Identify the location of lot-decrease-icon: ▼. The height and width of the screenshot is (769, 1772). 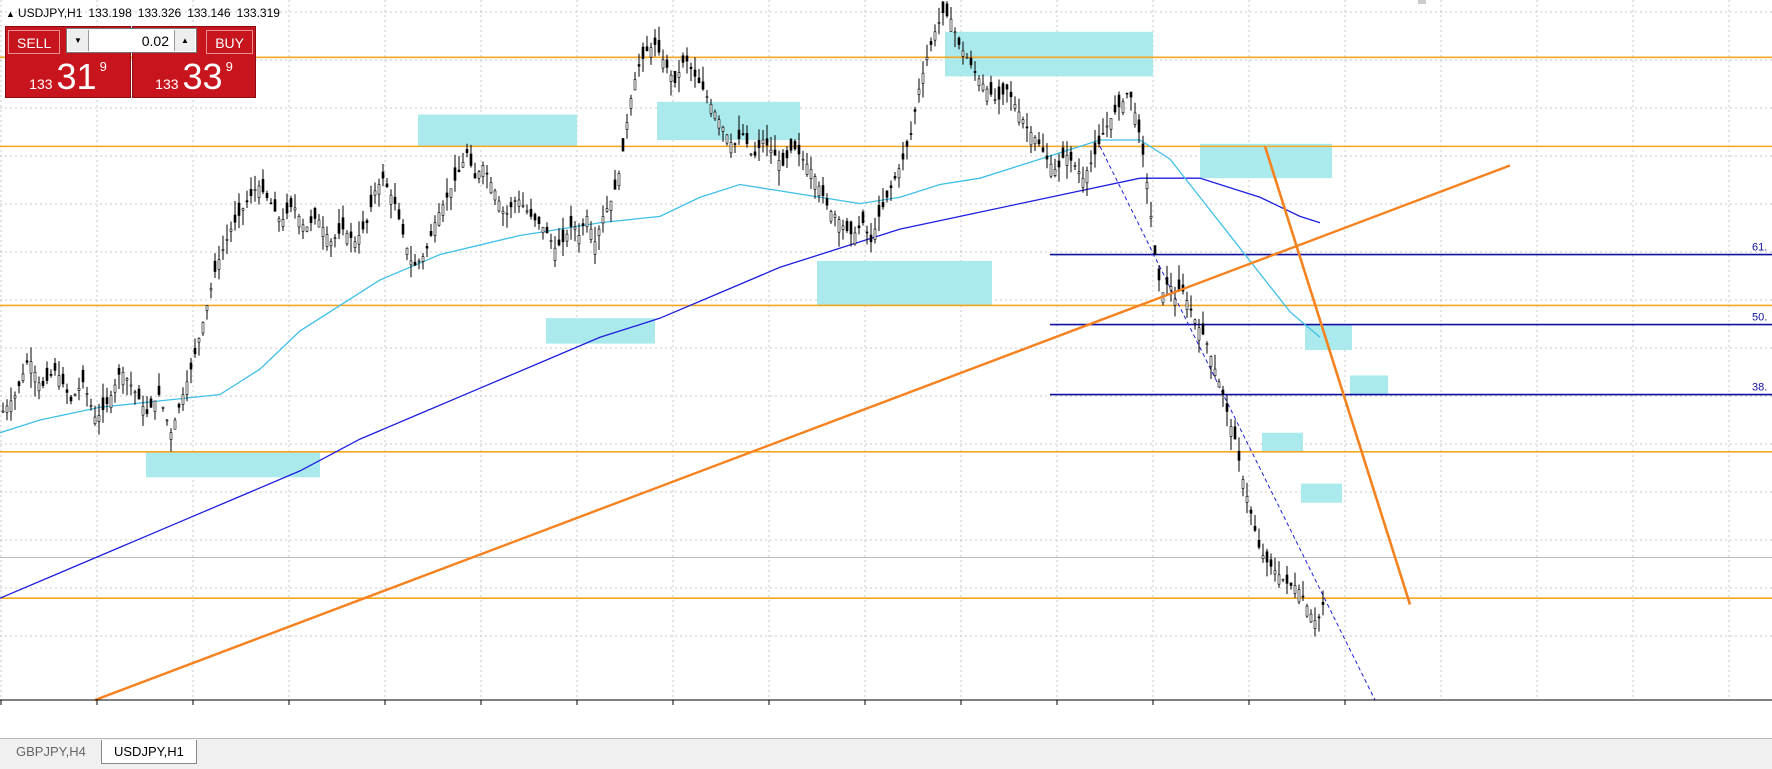
(78, 40).